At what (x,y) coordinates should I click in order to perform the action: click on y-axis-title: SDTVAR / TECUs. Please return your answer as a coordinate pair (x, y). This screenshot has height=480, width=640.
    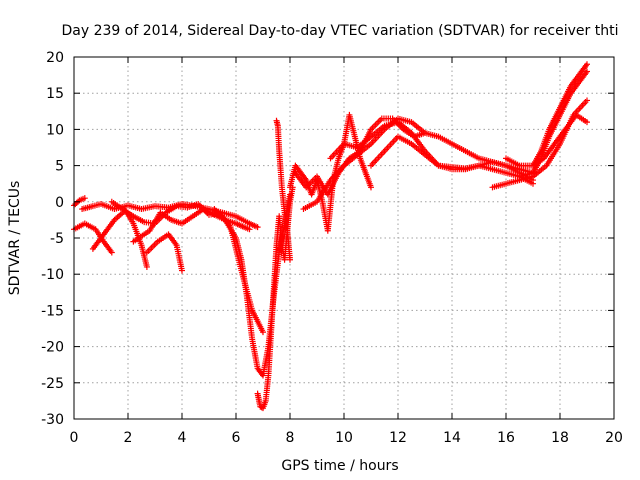
    Looking at the image, I should click on (15, 238).